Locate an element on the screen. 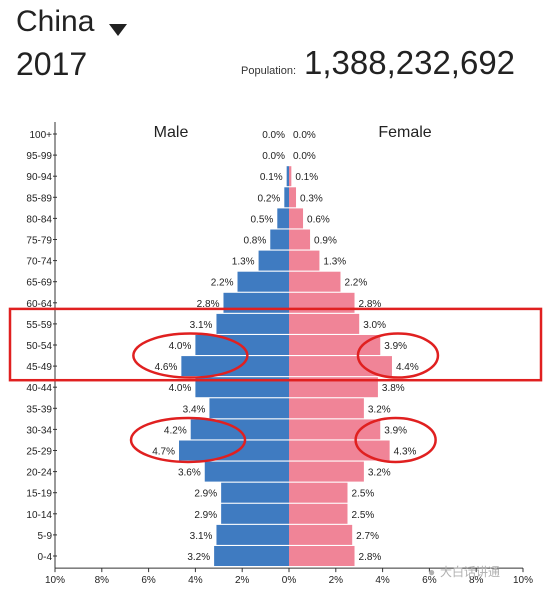 This screenshot has height=598, width=545. female-value-label: 0.3% is located at coordinates (311, 198).